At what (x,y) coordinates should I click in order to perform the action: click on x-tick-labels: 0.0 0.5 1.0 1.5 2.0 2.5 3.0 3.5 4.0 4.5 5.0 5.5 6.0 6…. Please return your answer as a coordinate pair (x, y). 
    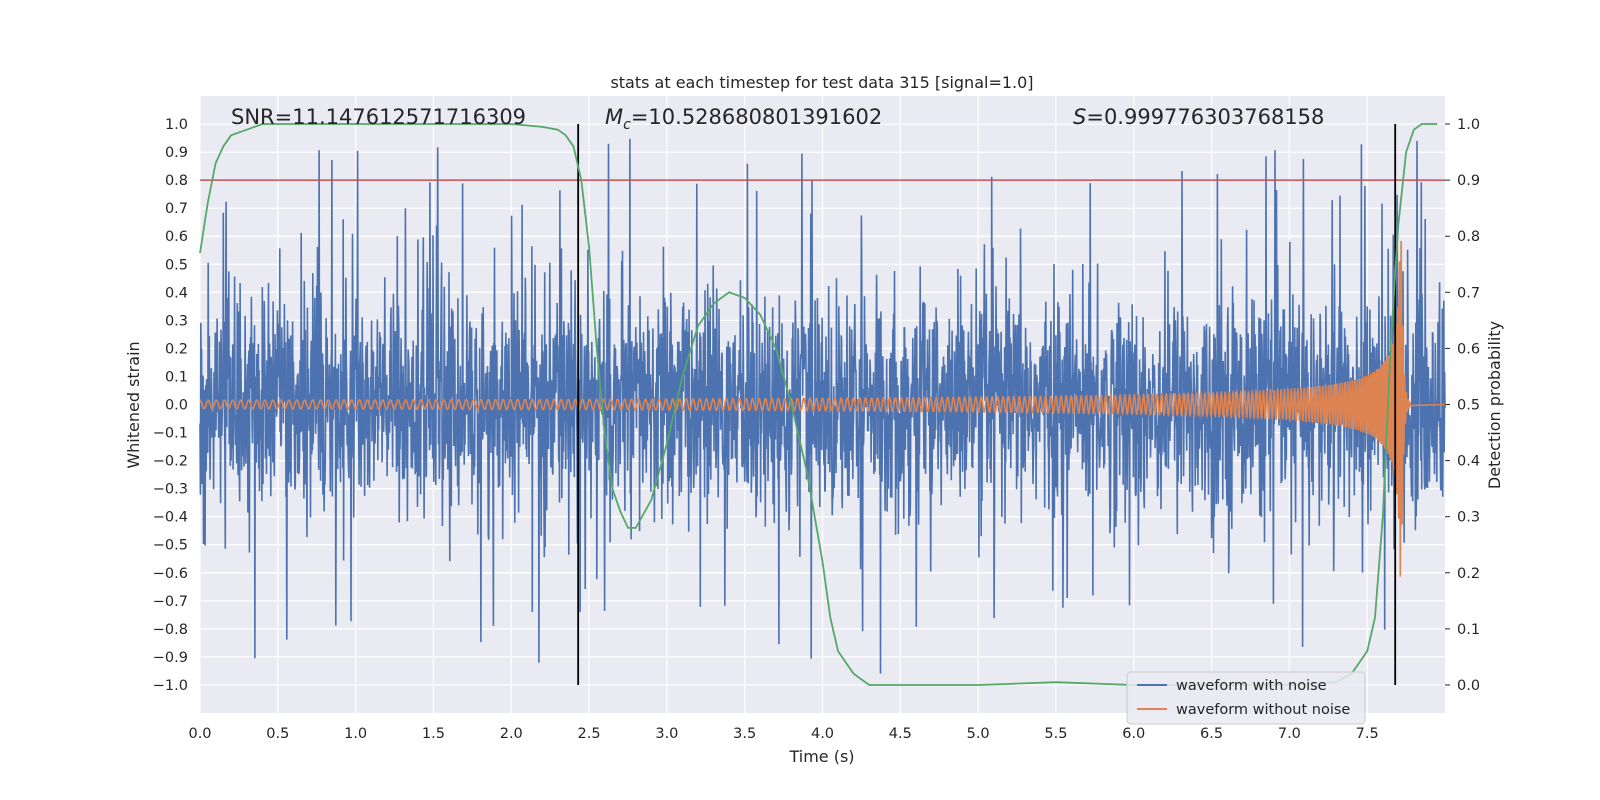
    Looking at the image, I should click on (783, 734).